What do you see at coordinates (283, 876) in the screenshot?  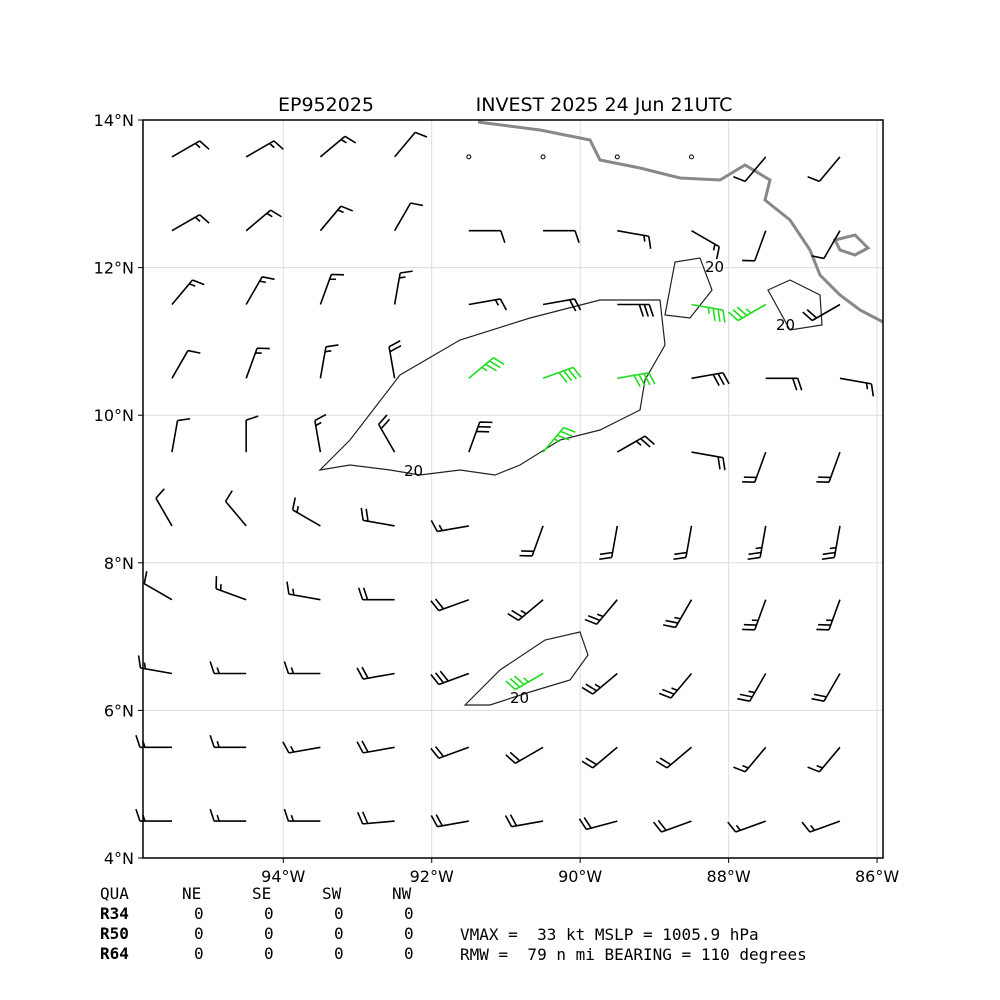 I see `x-tick-label: 94°W` at bounding box center [283, 876].